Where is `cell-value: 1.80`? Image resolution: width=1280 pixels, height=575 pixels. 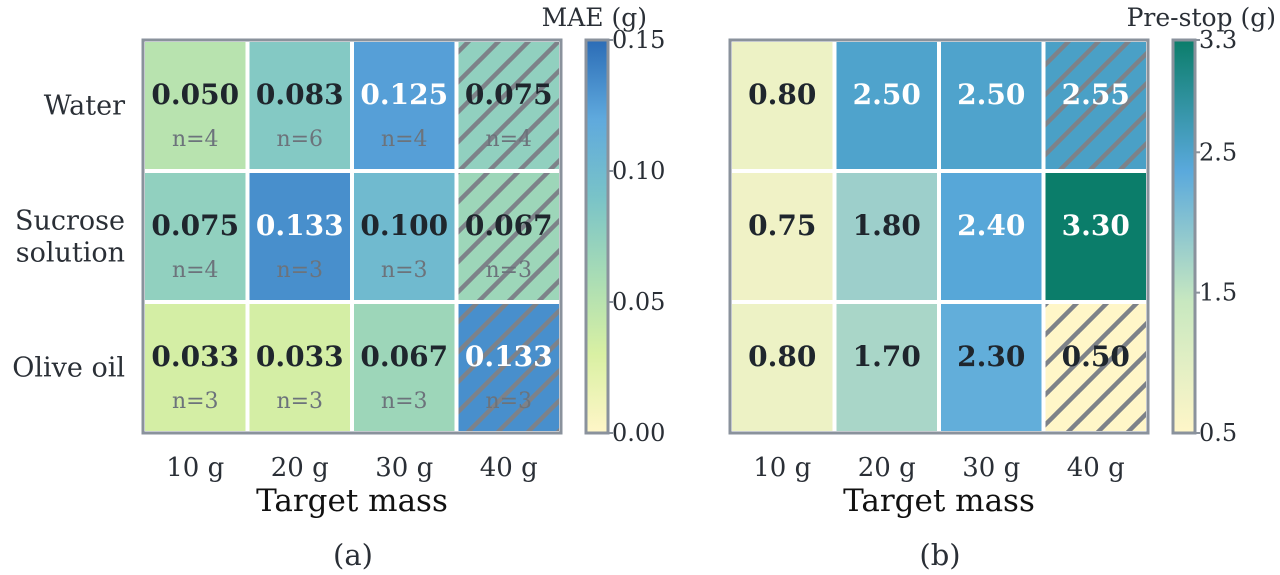
cell-value: 1.80 is located at coordinates (887, 225).